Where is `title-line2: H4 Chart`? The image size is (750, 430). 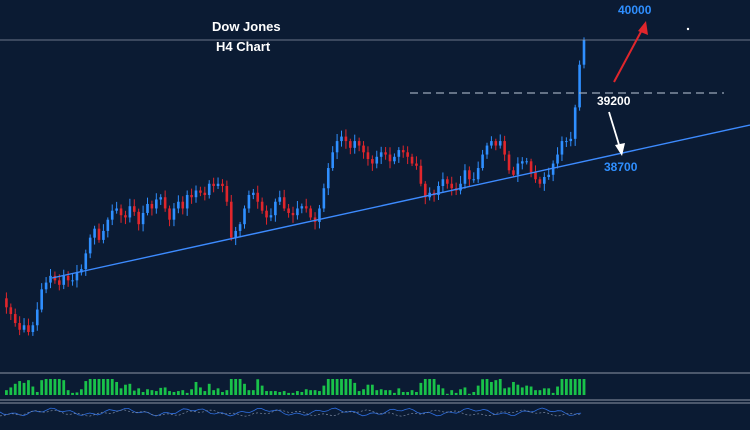 title-line2: H4 Chart is located at coordinates (243, 46).